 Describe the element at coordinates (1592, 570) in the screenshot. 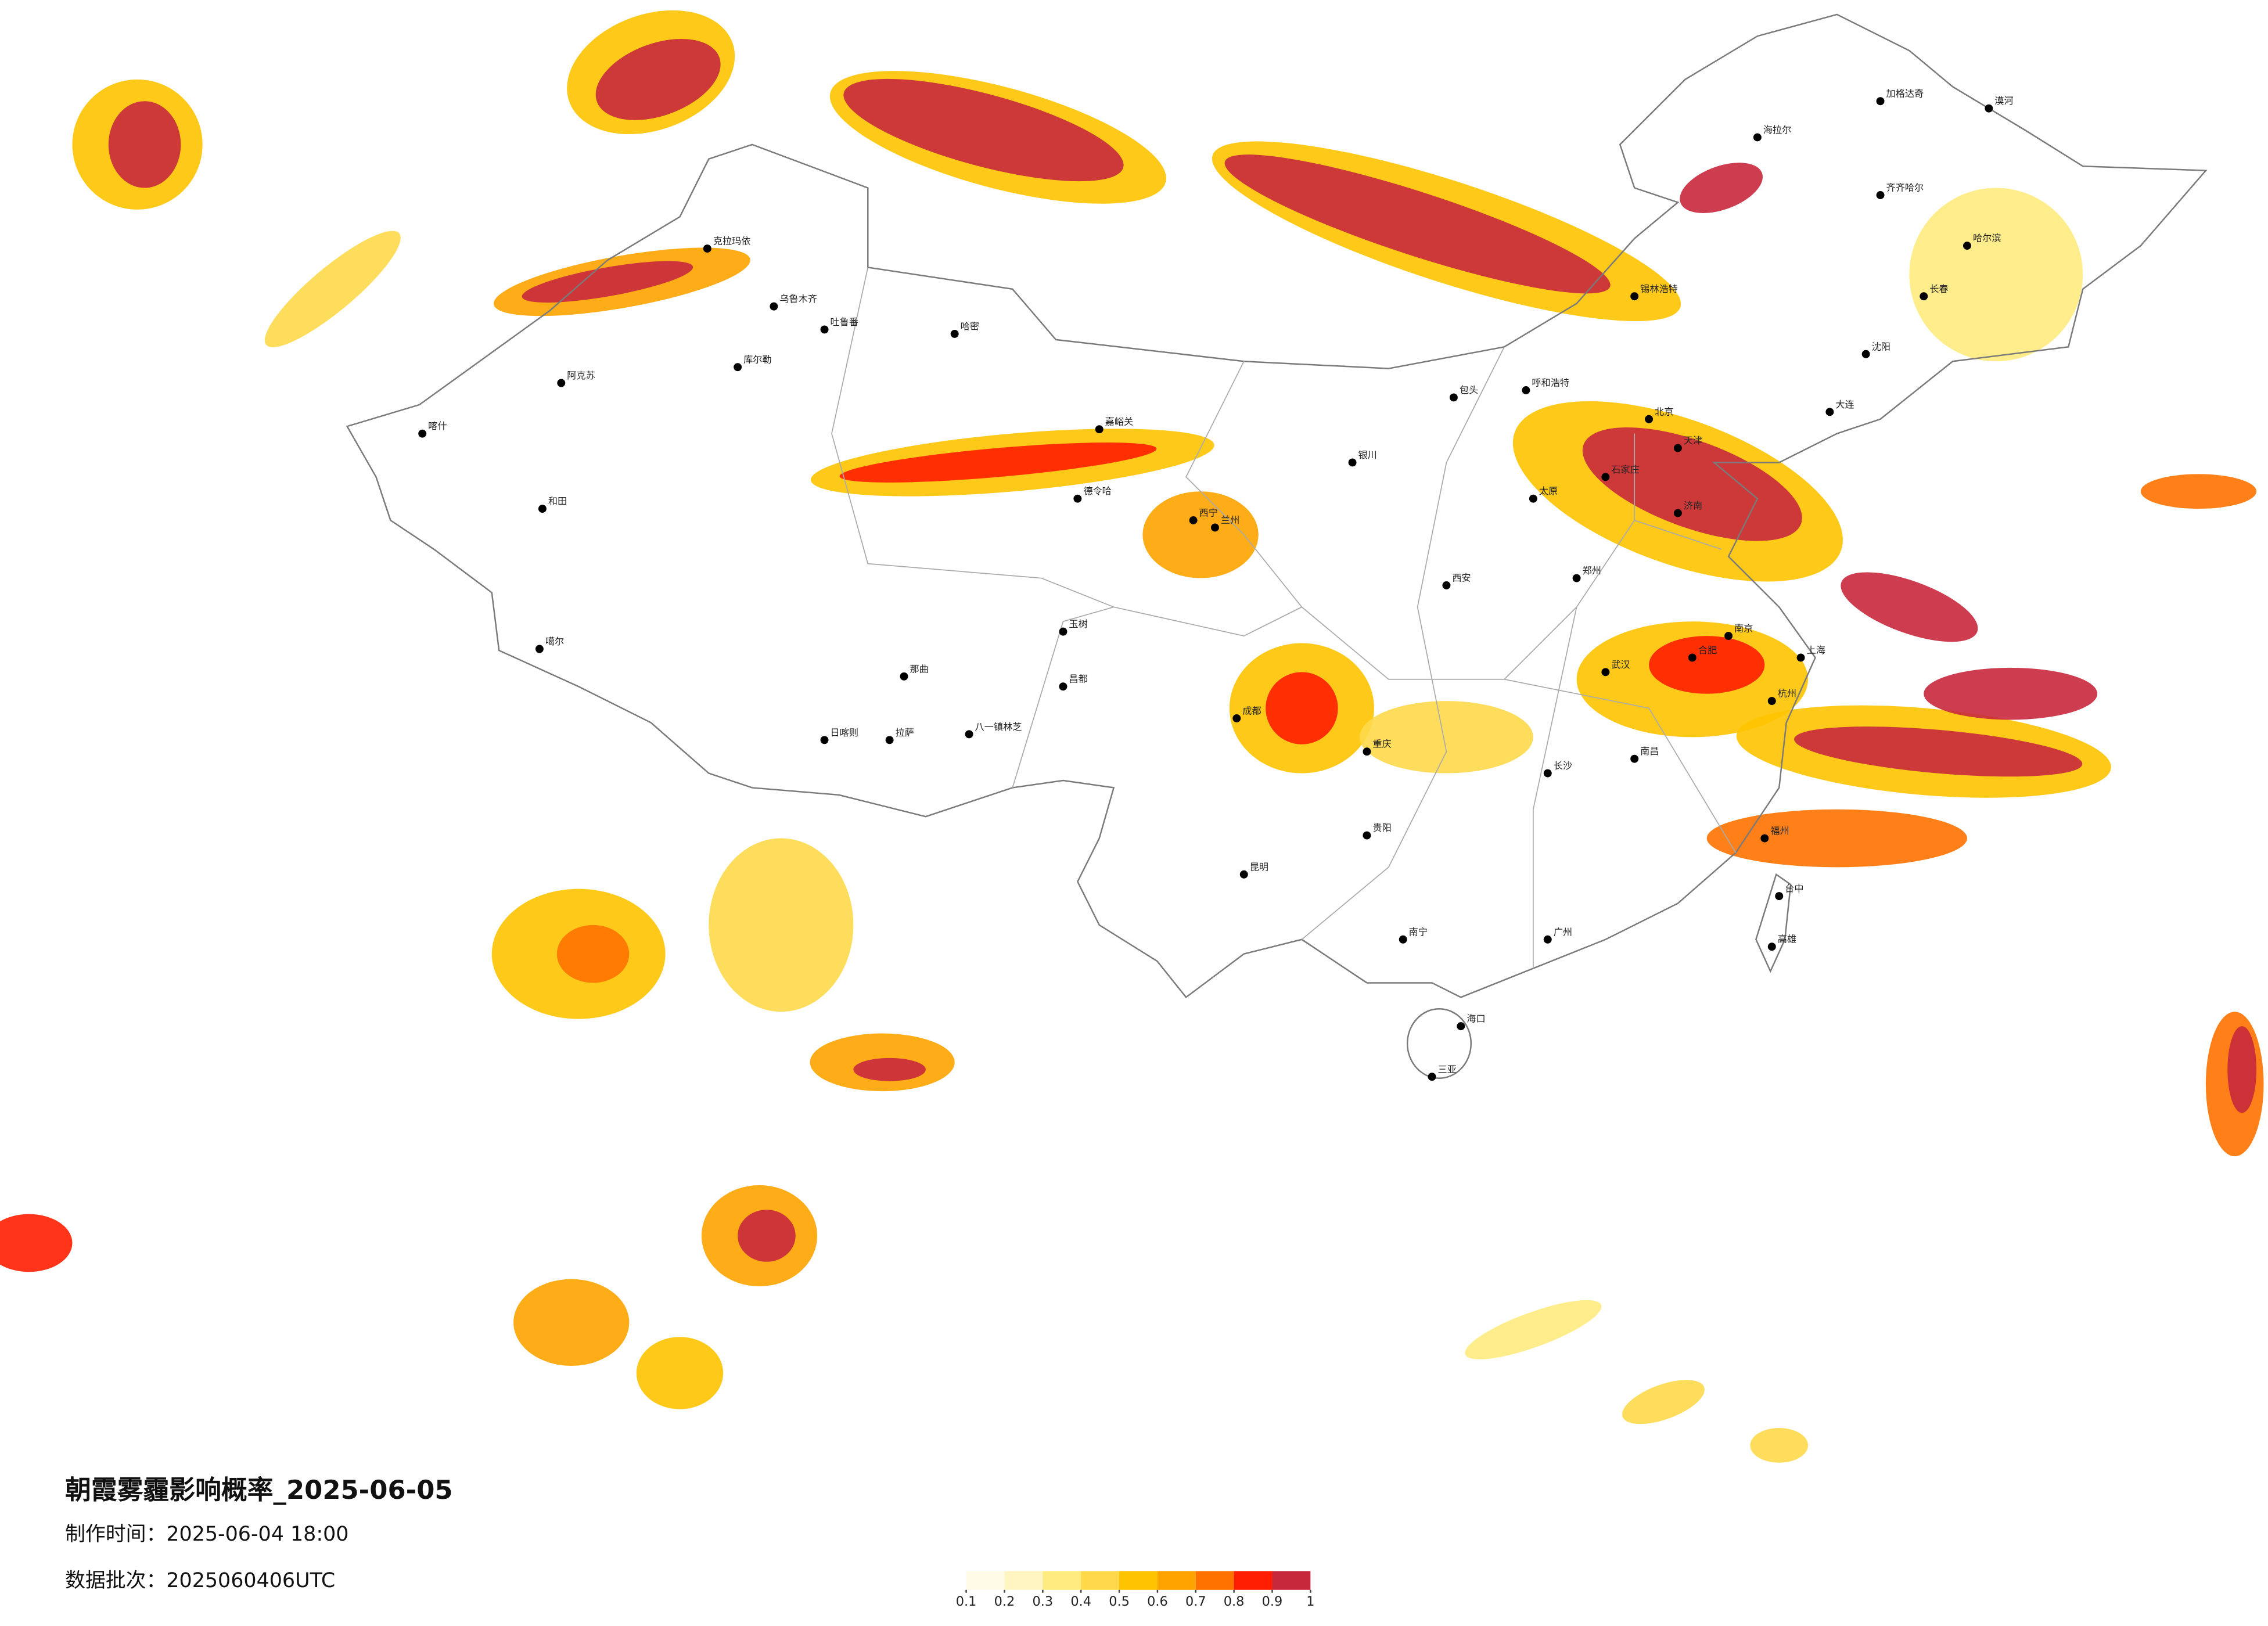

I see `city-label: 郑州` at that location.